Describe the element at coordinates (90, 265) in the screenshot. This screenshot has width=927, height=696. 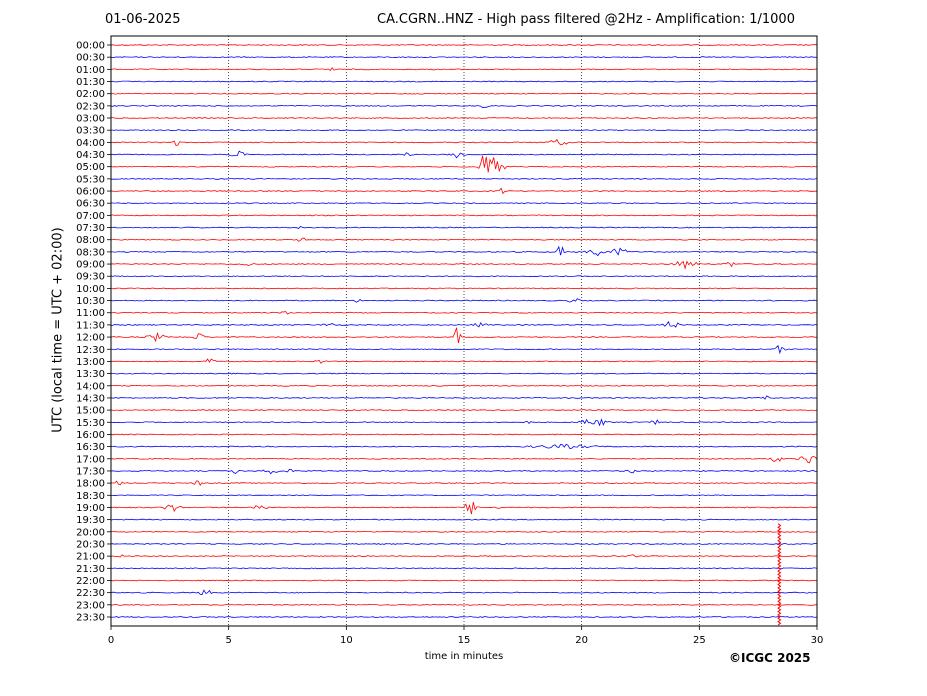
I see `y-tick-label: 09:00` at that location.